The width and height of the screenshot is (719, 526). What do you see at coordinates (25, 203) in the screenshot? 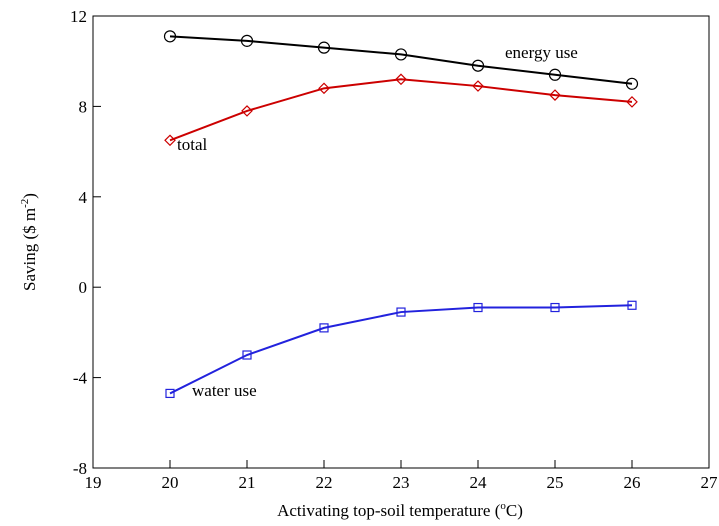
I see `y-axis-label-sup: -2` at bounding box center [25, 203].